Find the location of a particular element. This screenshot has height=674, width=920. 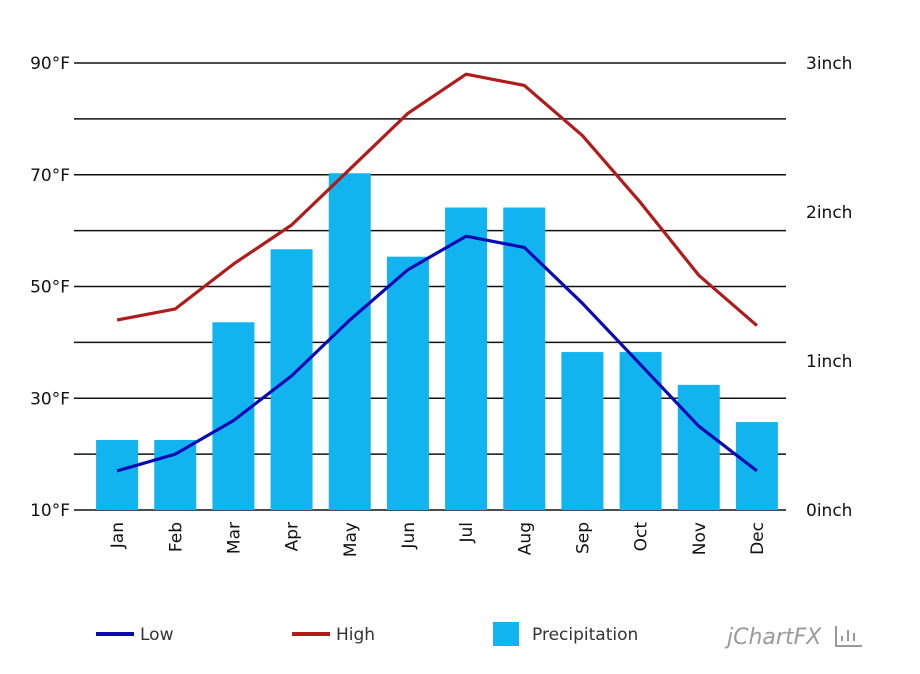

legend-swatch-precipitation is located at coordinates (506, 634).